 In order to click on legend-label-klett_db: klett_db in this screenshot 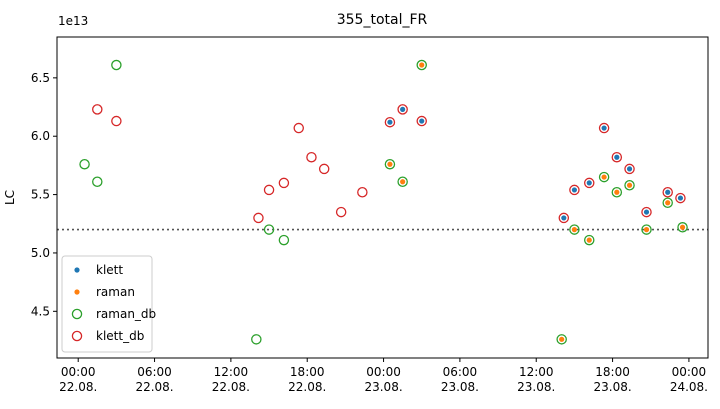, I will do `click(120, 336)`.